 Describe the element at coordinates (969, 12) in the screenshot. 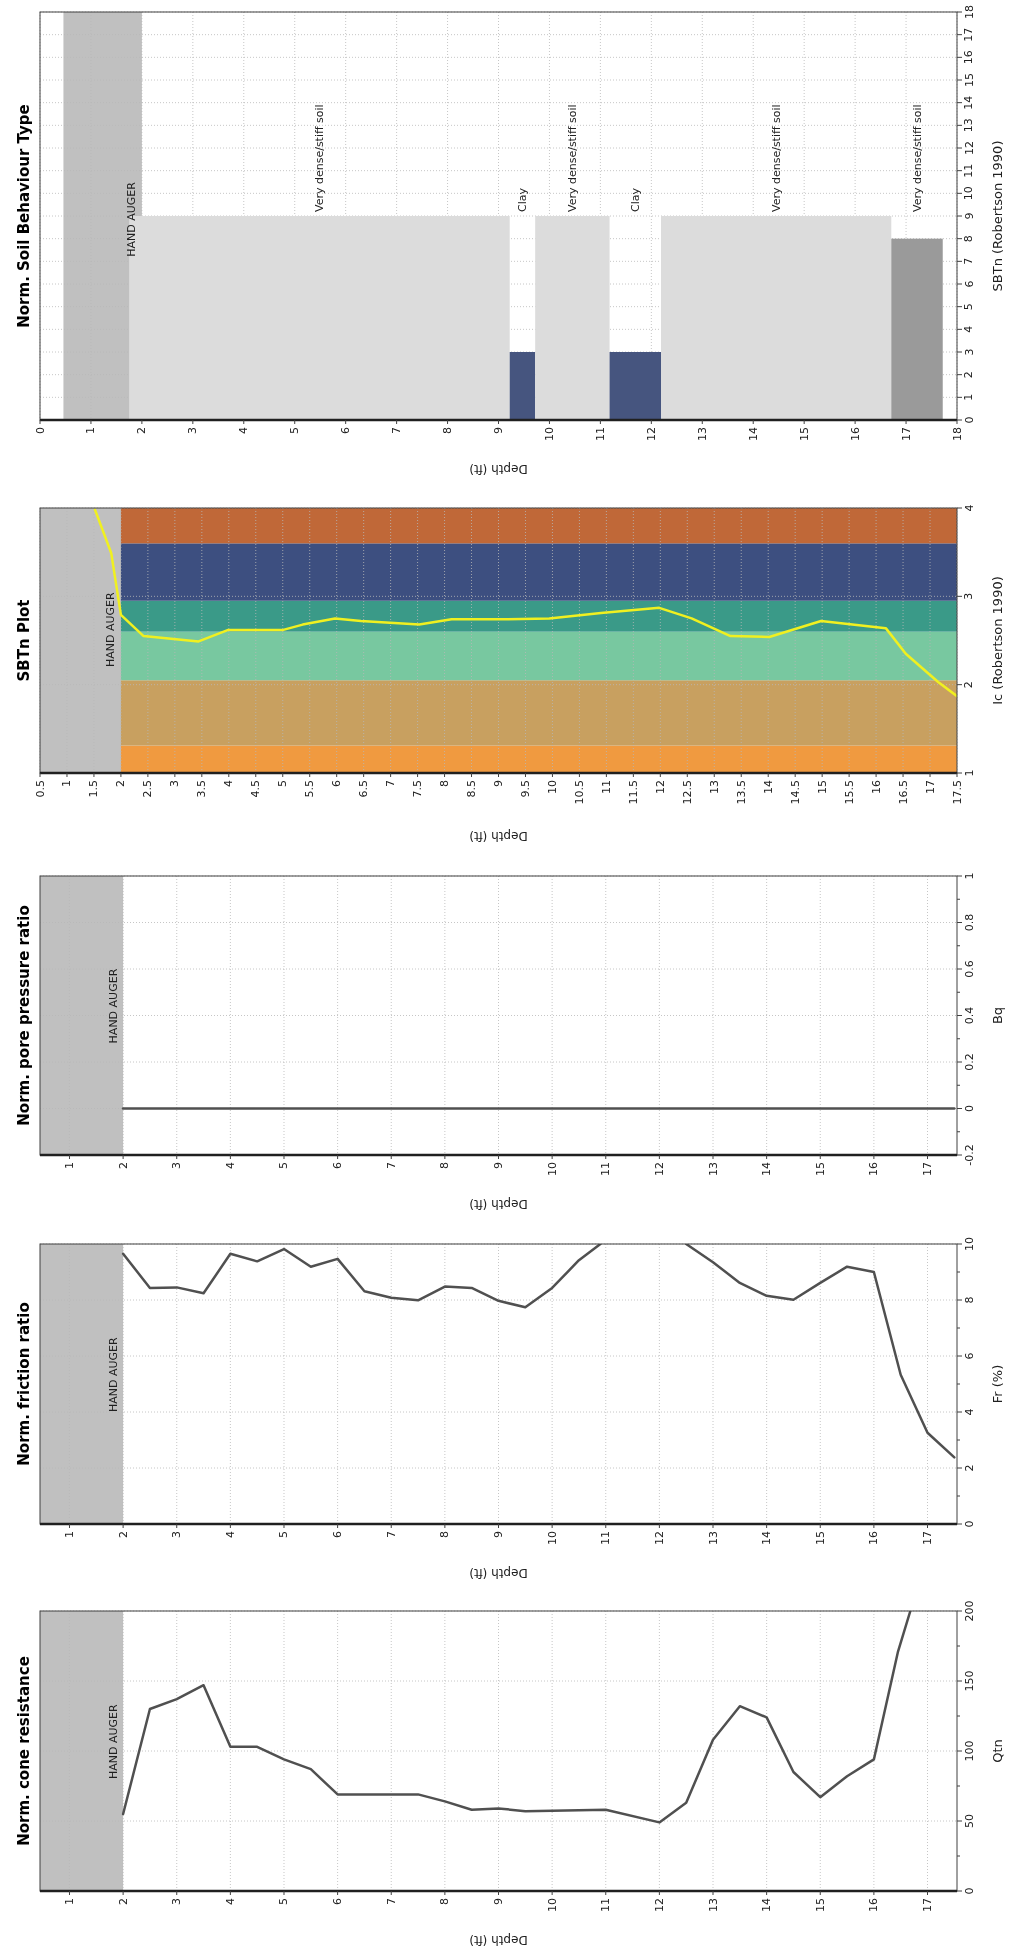

I see `y-tick-label: 18` at that location.